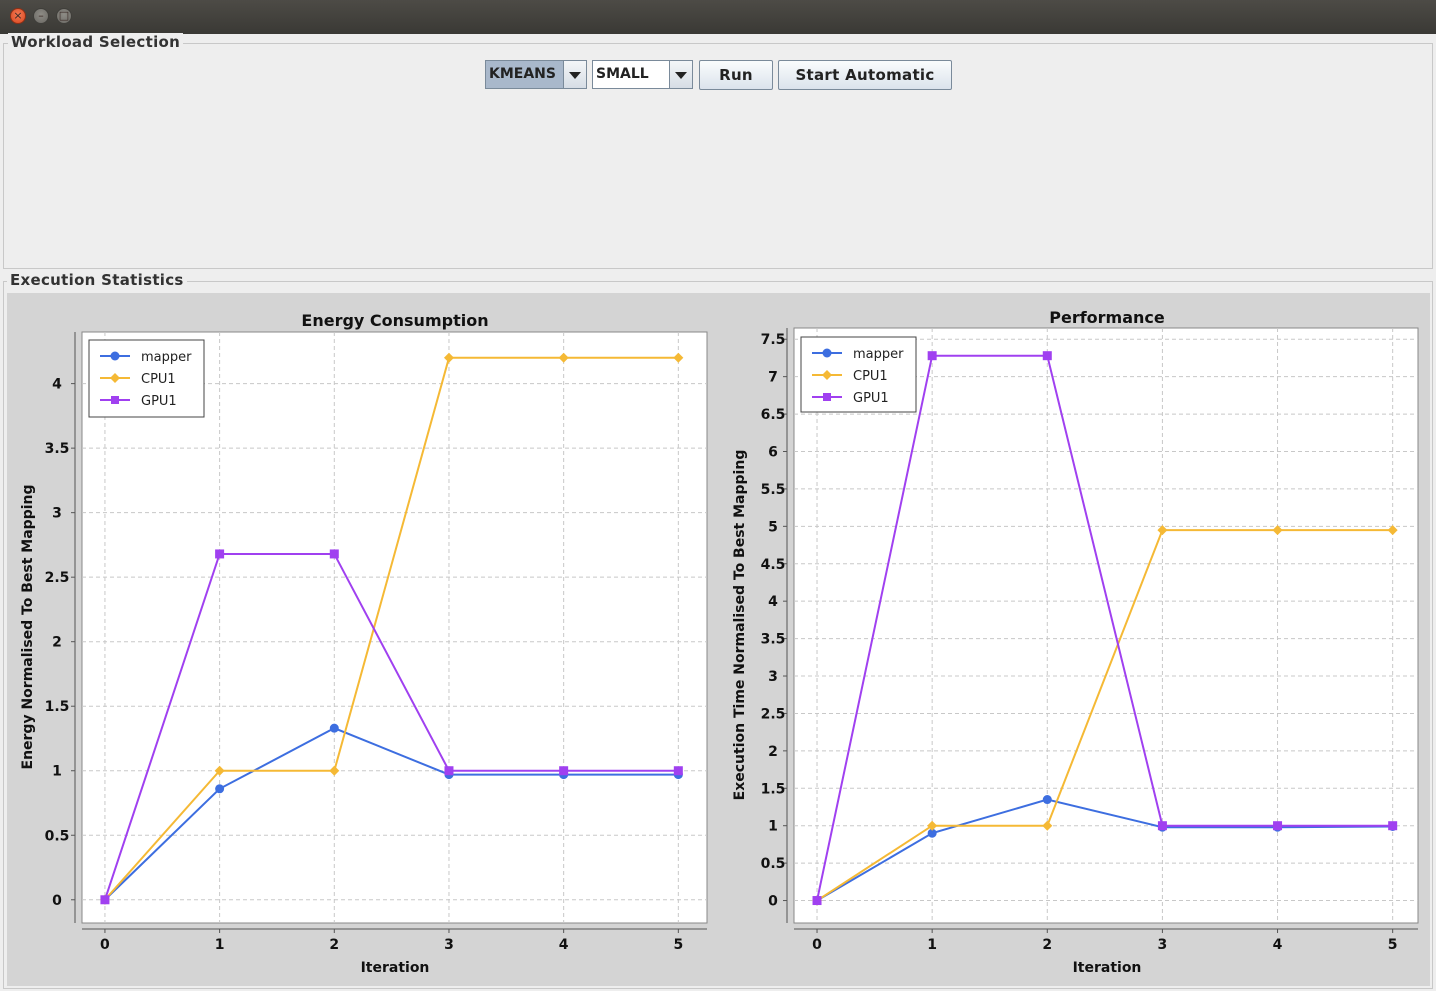  I want to click on y-axis-ticks: 0 0.5 1 1.5 2 2.5 3 3.5 4, so click(60, 643).